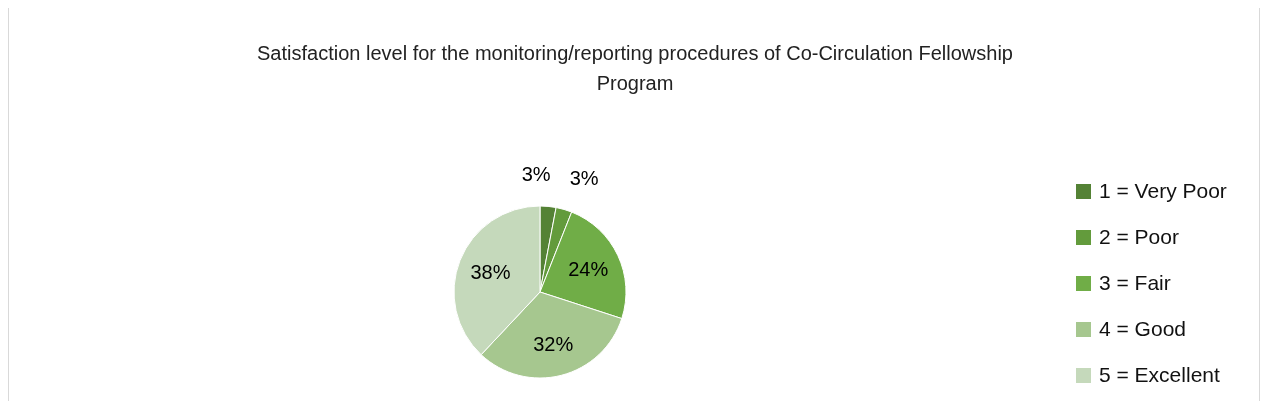 The image size is (1268, 409). What do you see at coordinates (553, 343) in the screenshot?
I see `data-label: 32%` at bounding box center [553, 343].